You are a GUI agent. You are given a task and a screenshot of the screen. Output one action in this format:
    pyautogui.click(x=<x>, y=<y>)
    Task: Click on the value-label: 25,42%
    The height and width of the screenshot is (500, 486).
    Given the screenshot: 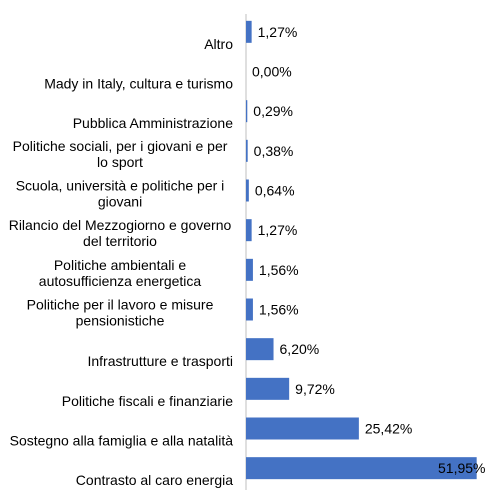 What is the action you would take?
    pyautogui.click(x=388, y=429)
    